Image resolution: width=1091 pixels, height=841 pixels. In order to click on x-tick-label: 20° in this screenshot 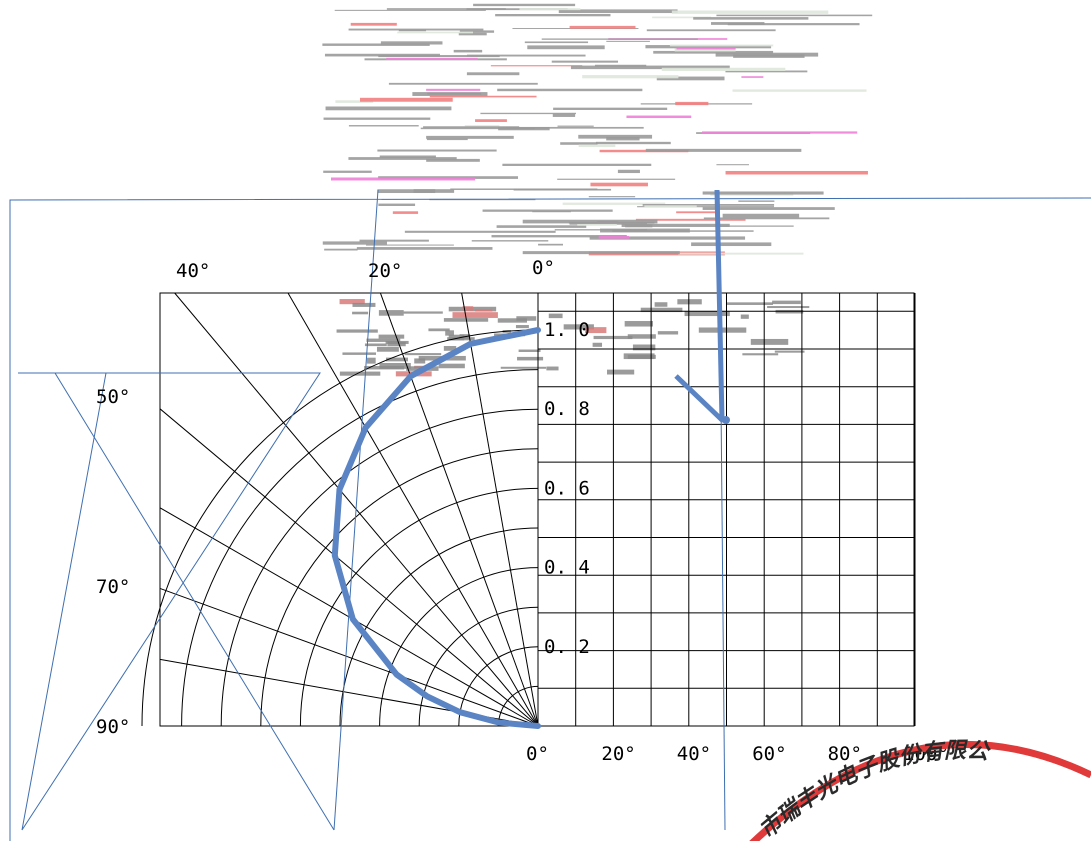, I will do `click(618, 754)`.